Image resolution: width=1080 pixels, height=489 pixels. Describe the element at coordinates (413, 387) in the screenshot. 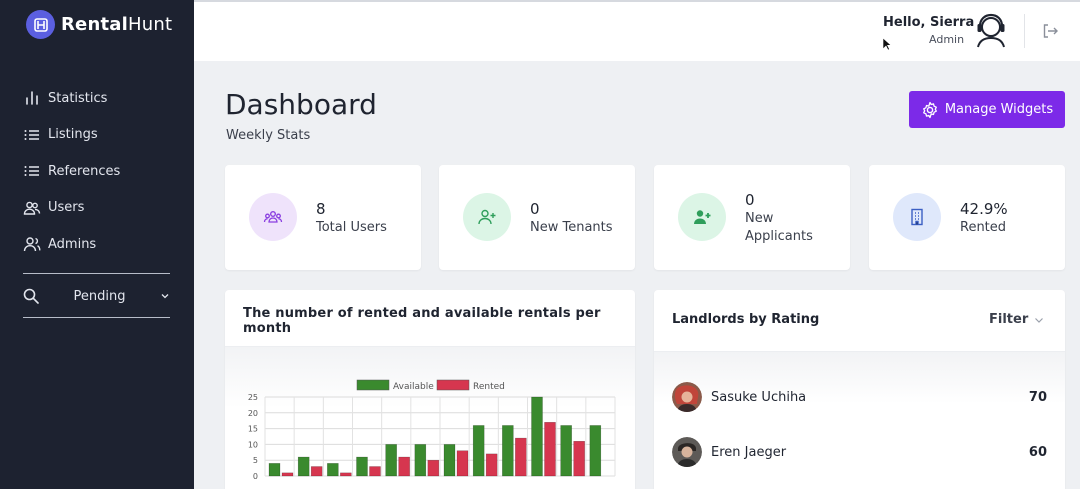

I see `legend-label: Available` at that location.